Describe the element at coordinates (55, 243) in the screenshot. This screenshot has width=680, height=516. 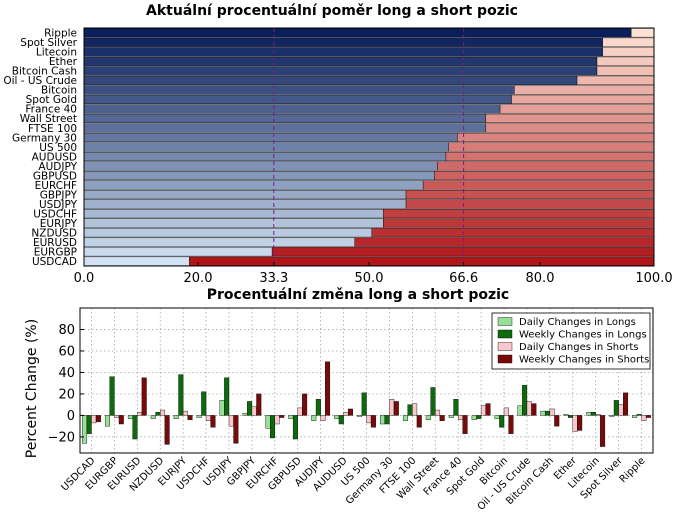
I see `ratio-category-label: EURUSD` at that location.